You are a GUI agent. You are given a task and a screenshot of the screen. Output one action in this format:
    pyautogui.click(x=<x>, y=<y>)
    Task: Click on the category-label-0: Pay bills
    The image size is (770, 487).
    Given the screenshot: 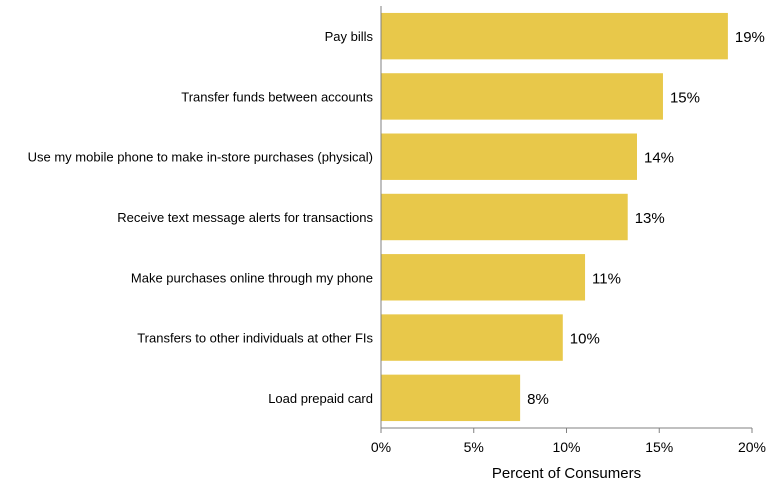 What is the action you would take?
    pyautogui.click(x=349, y=36)
    